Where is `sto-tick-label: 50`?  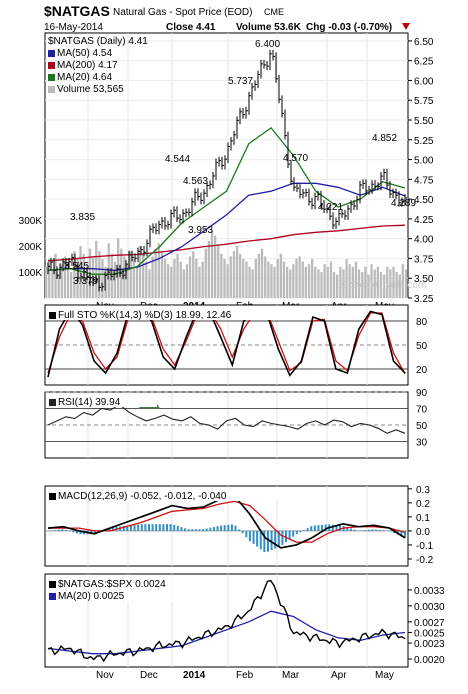
sto-tick-label: 50 is located at coordinates (422, 346).